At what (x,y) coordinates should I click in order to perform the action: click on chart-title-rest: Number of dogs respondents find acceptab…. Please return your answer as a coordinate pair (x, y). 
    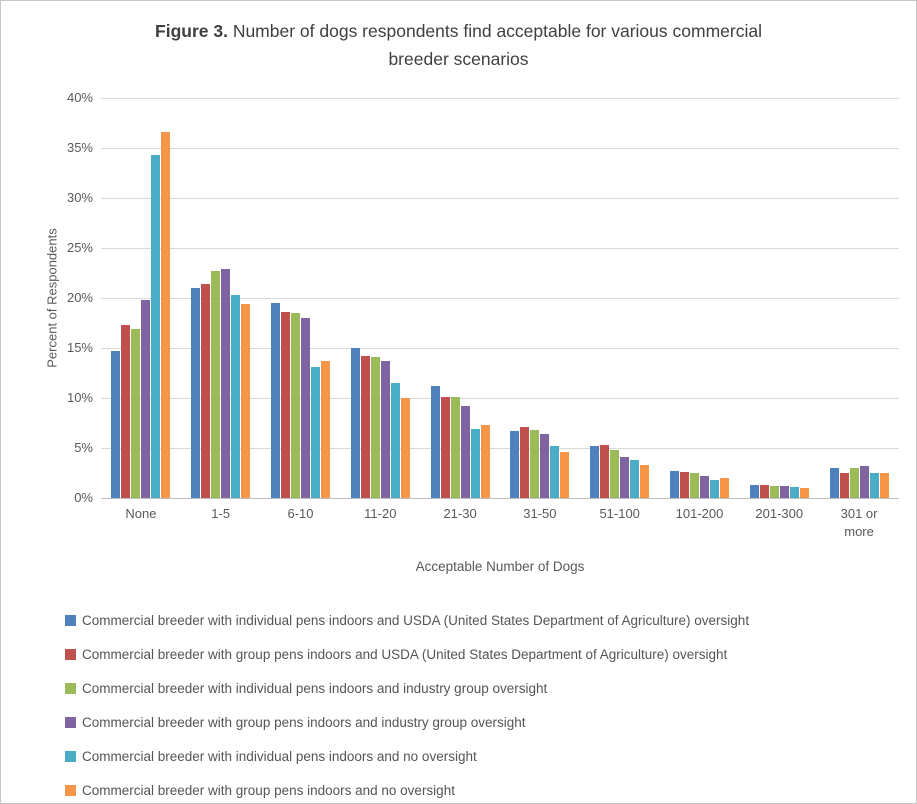
    Looking at the image, I should click on (494, 45).